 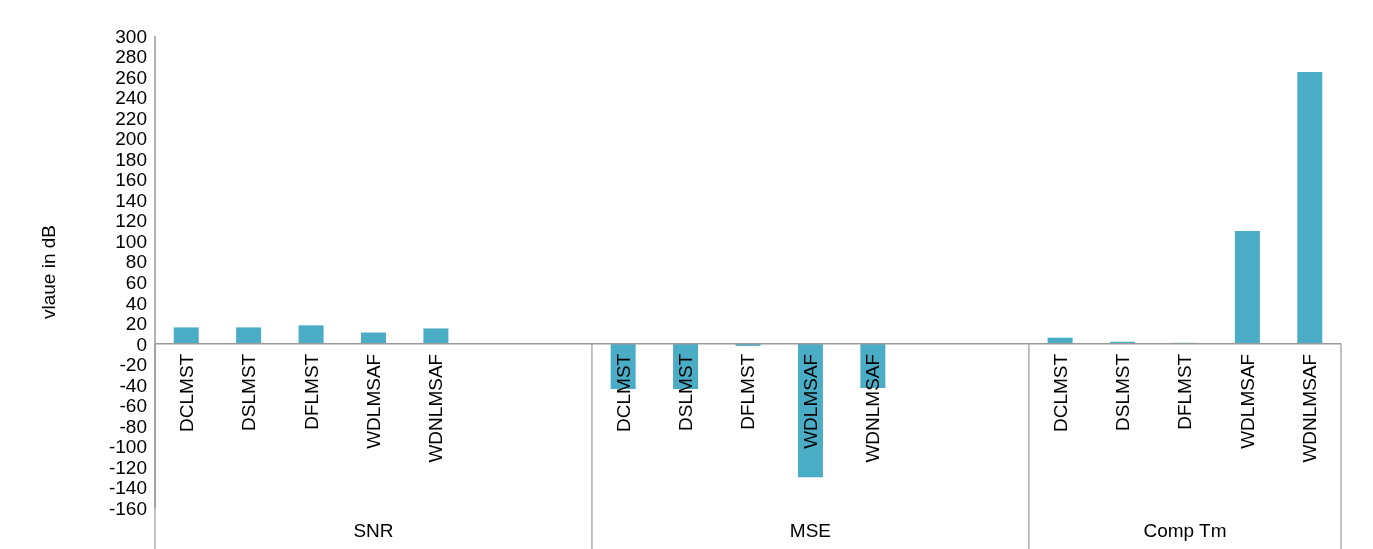 I want to click on text: Comp Tm, so click(x=1185, y=530).